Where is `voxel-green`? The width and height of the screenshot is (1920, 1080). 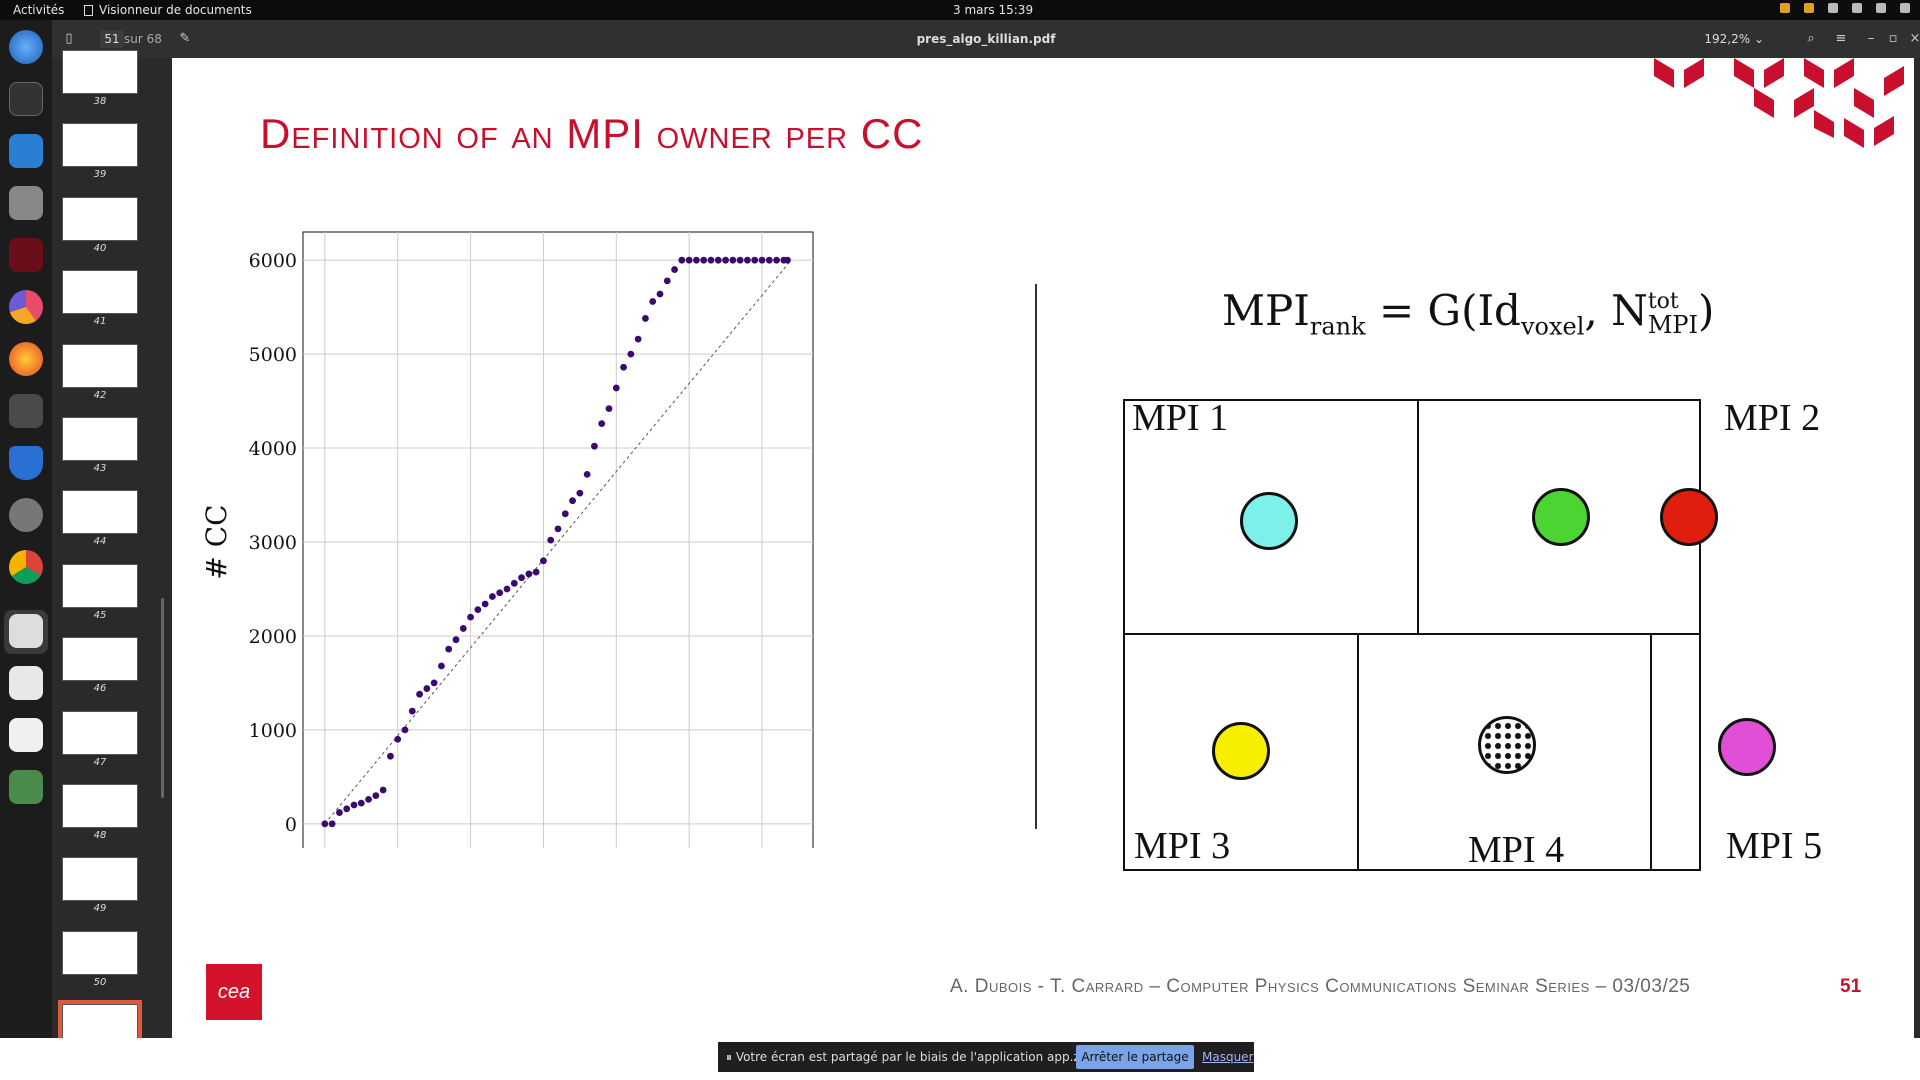
voxel-green is located at coordinates (1561, 517).